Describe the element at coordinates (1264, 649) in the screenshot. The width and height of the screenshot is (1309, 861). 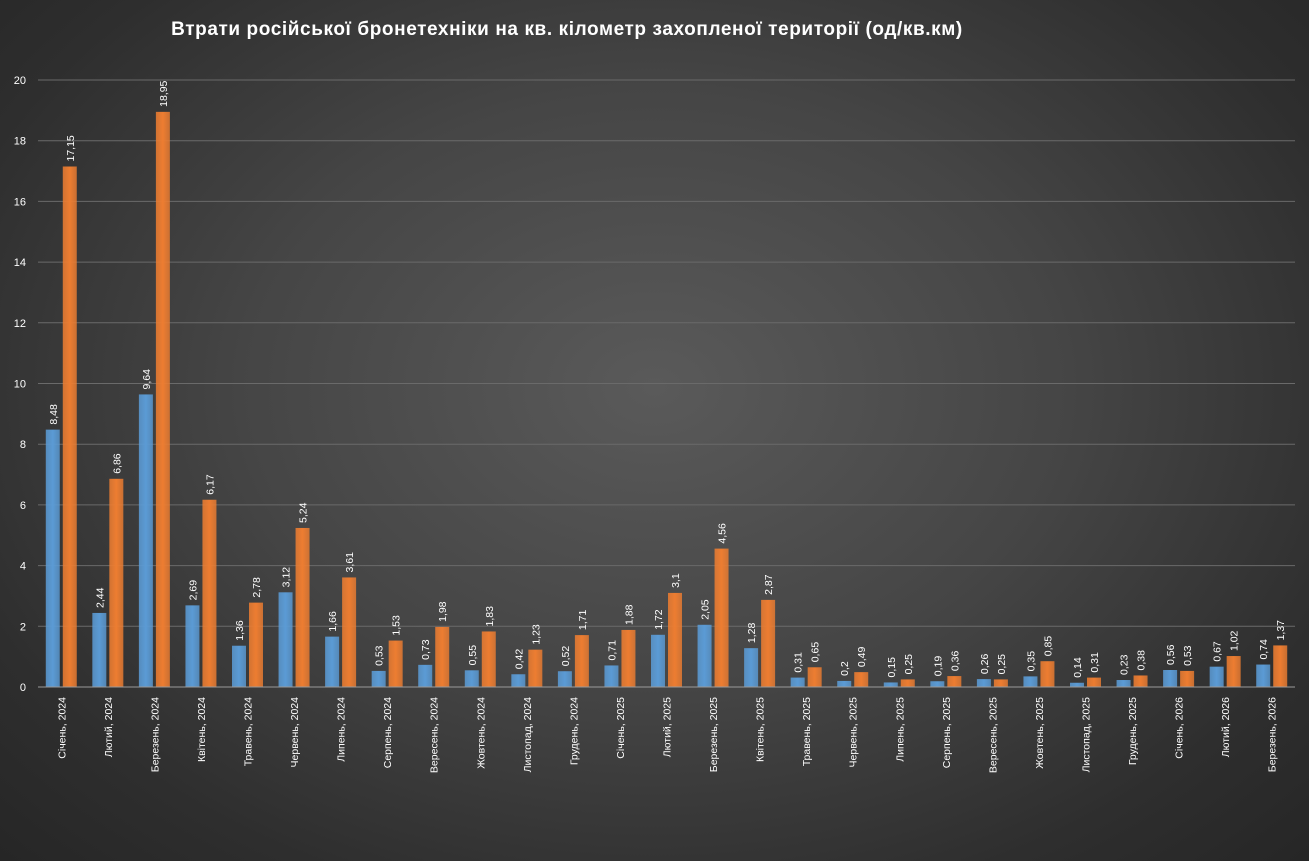
I see `data-label: 0,74` at that location.